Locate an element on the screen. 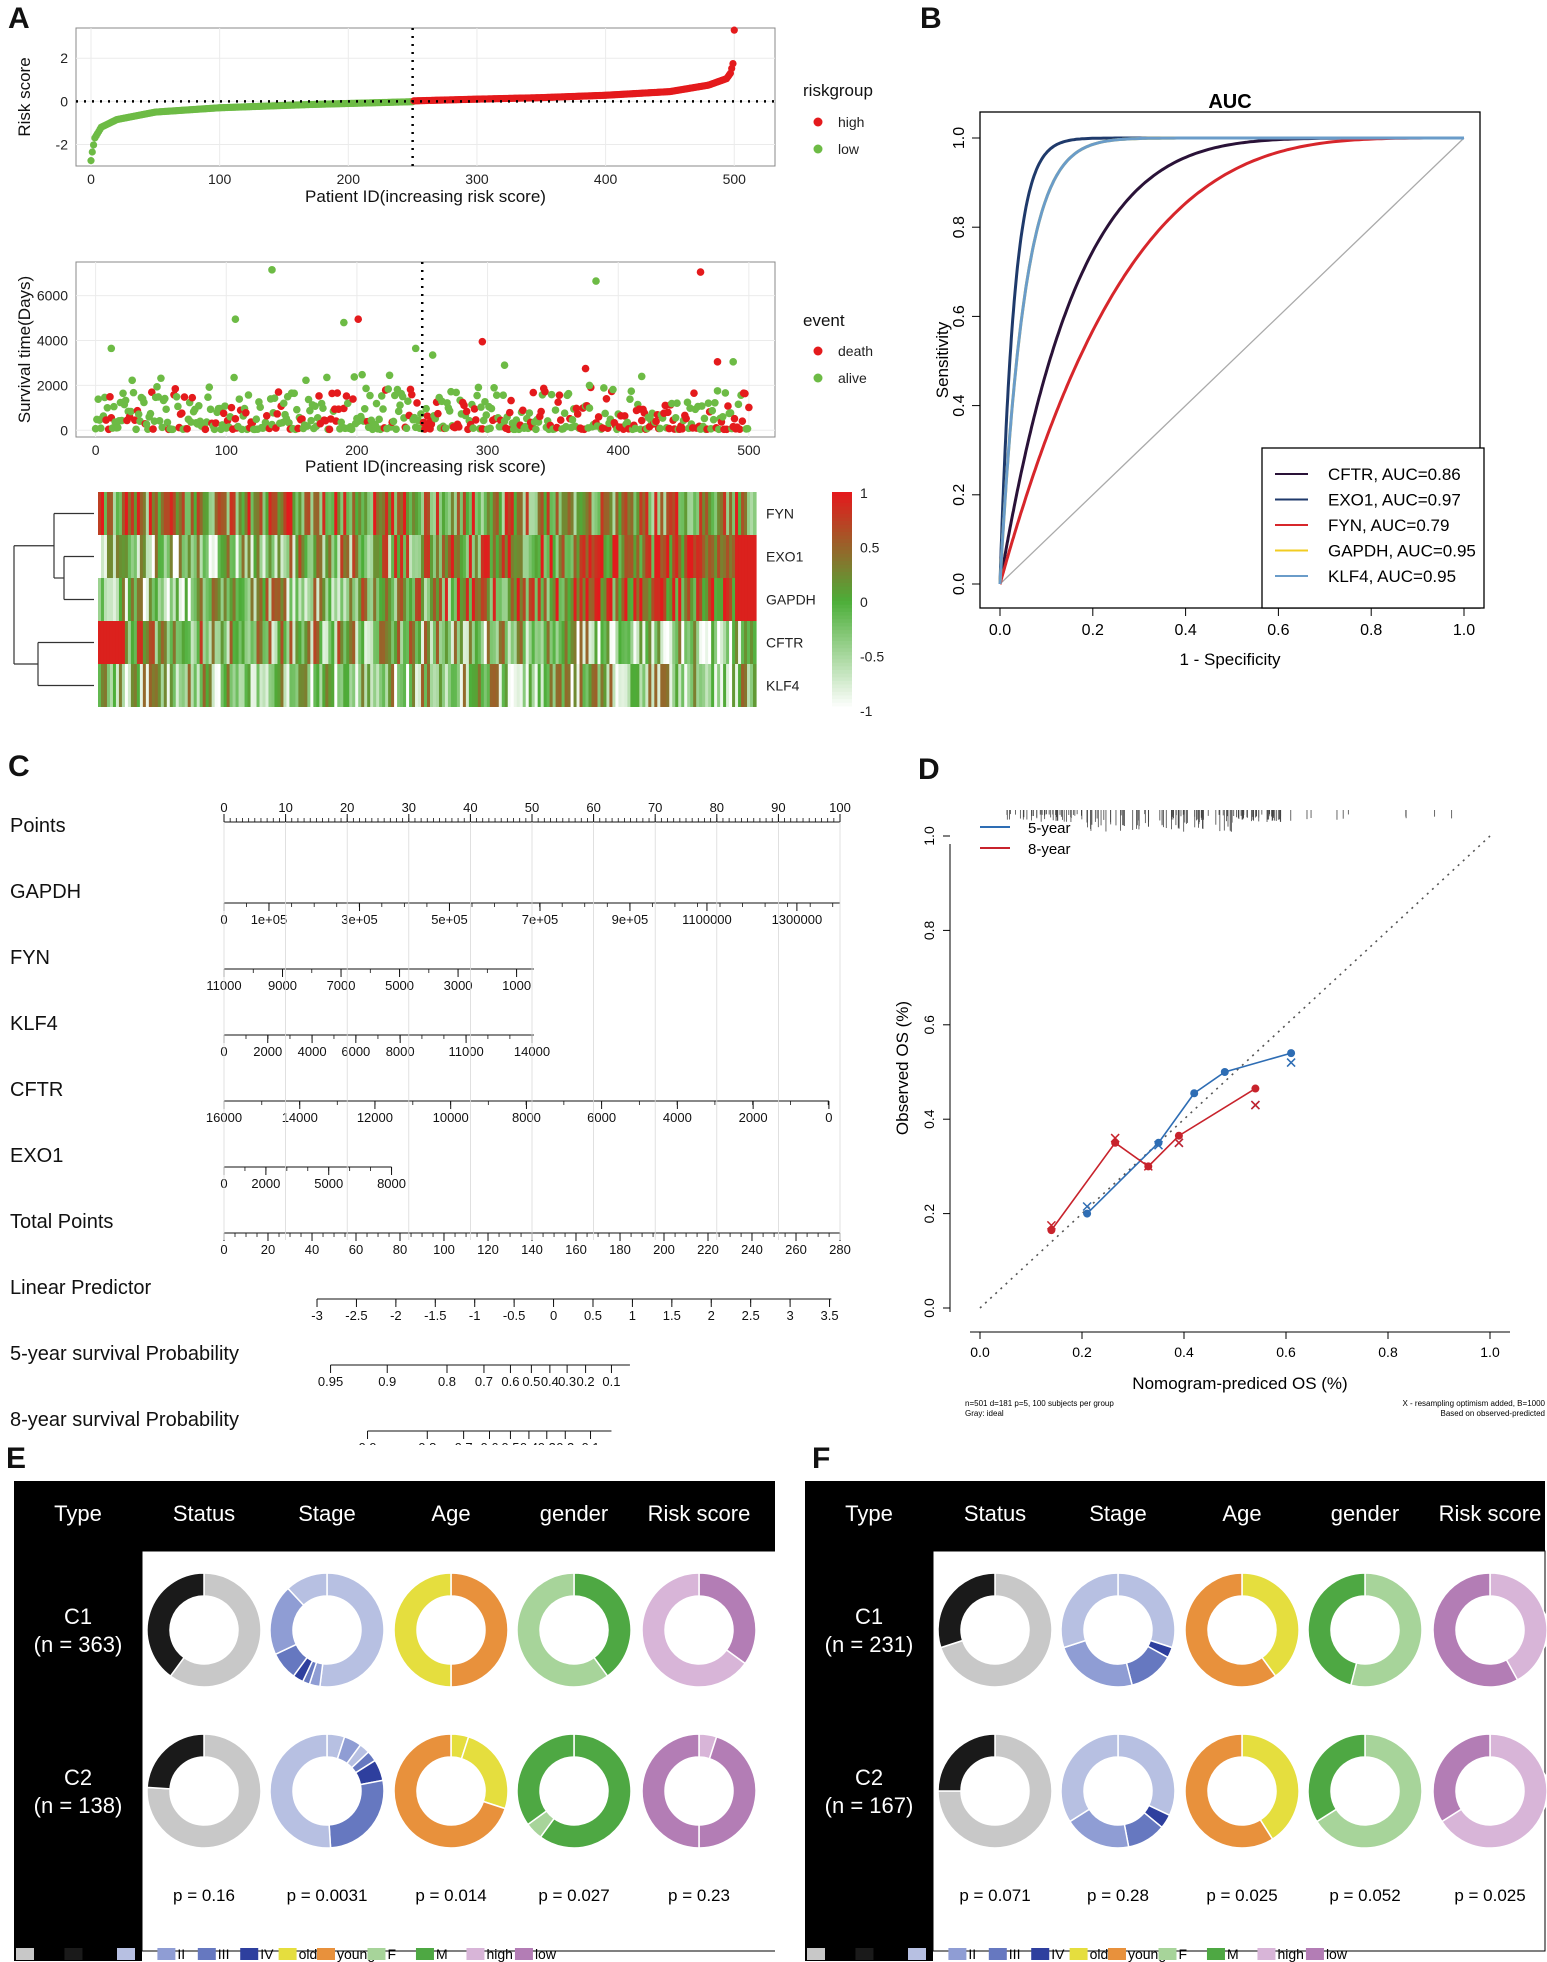 This screenshot has width=1547, height=1962. cal-x-label: Nomogram-prediced OS (%) is located at coordinates (1239, 1383).